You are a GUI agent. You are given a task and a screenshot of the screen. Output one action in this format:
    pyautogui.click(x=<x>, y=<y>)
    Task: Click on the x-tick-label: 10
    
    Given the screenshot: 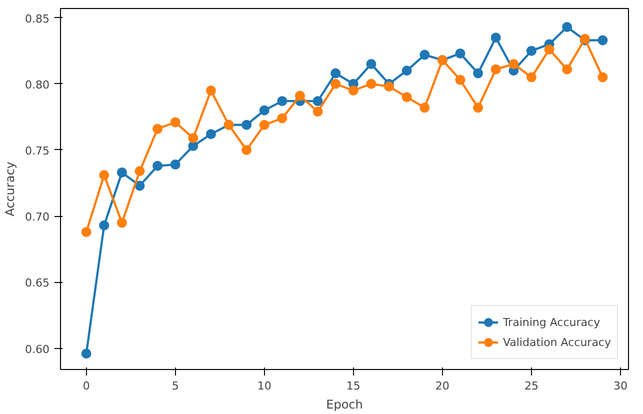 What is the action you would take?
    pyautogui.click(x=264, y=386)
    